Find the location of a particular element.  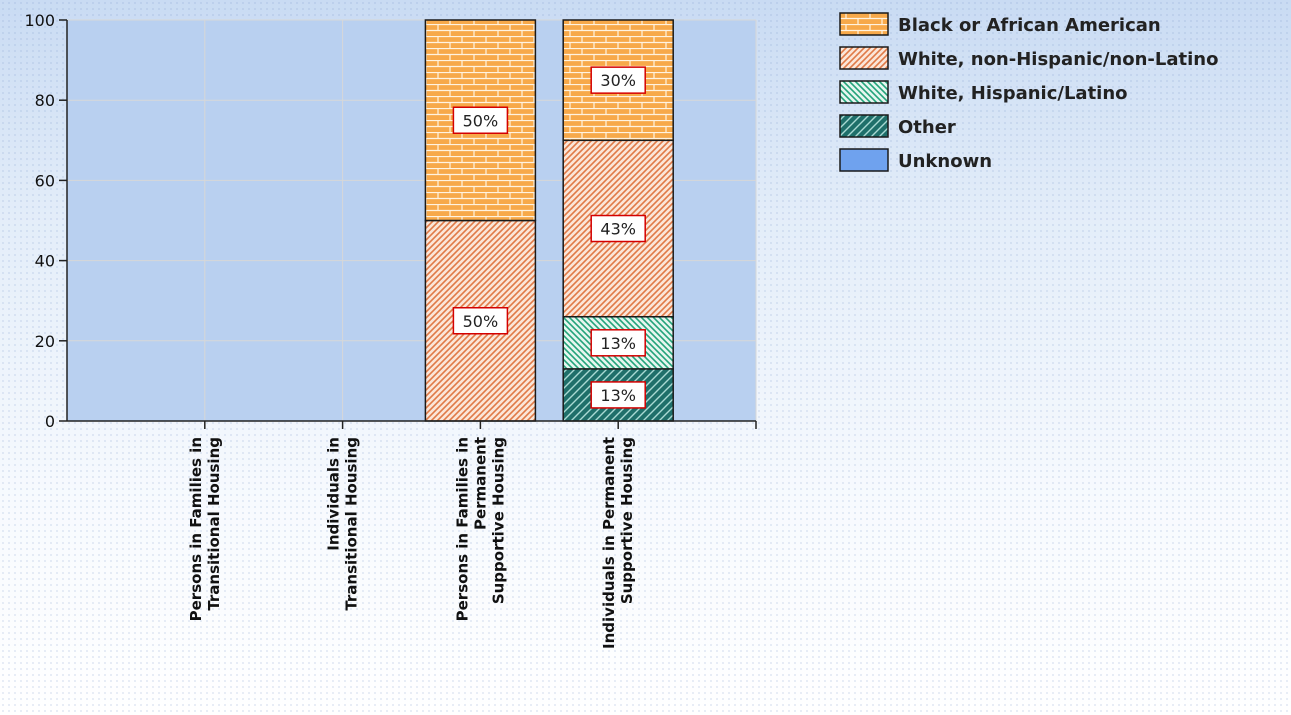

category-label-line: Individuals in is located at coordinates (334, 494).